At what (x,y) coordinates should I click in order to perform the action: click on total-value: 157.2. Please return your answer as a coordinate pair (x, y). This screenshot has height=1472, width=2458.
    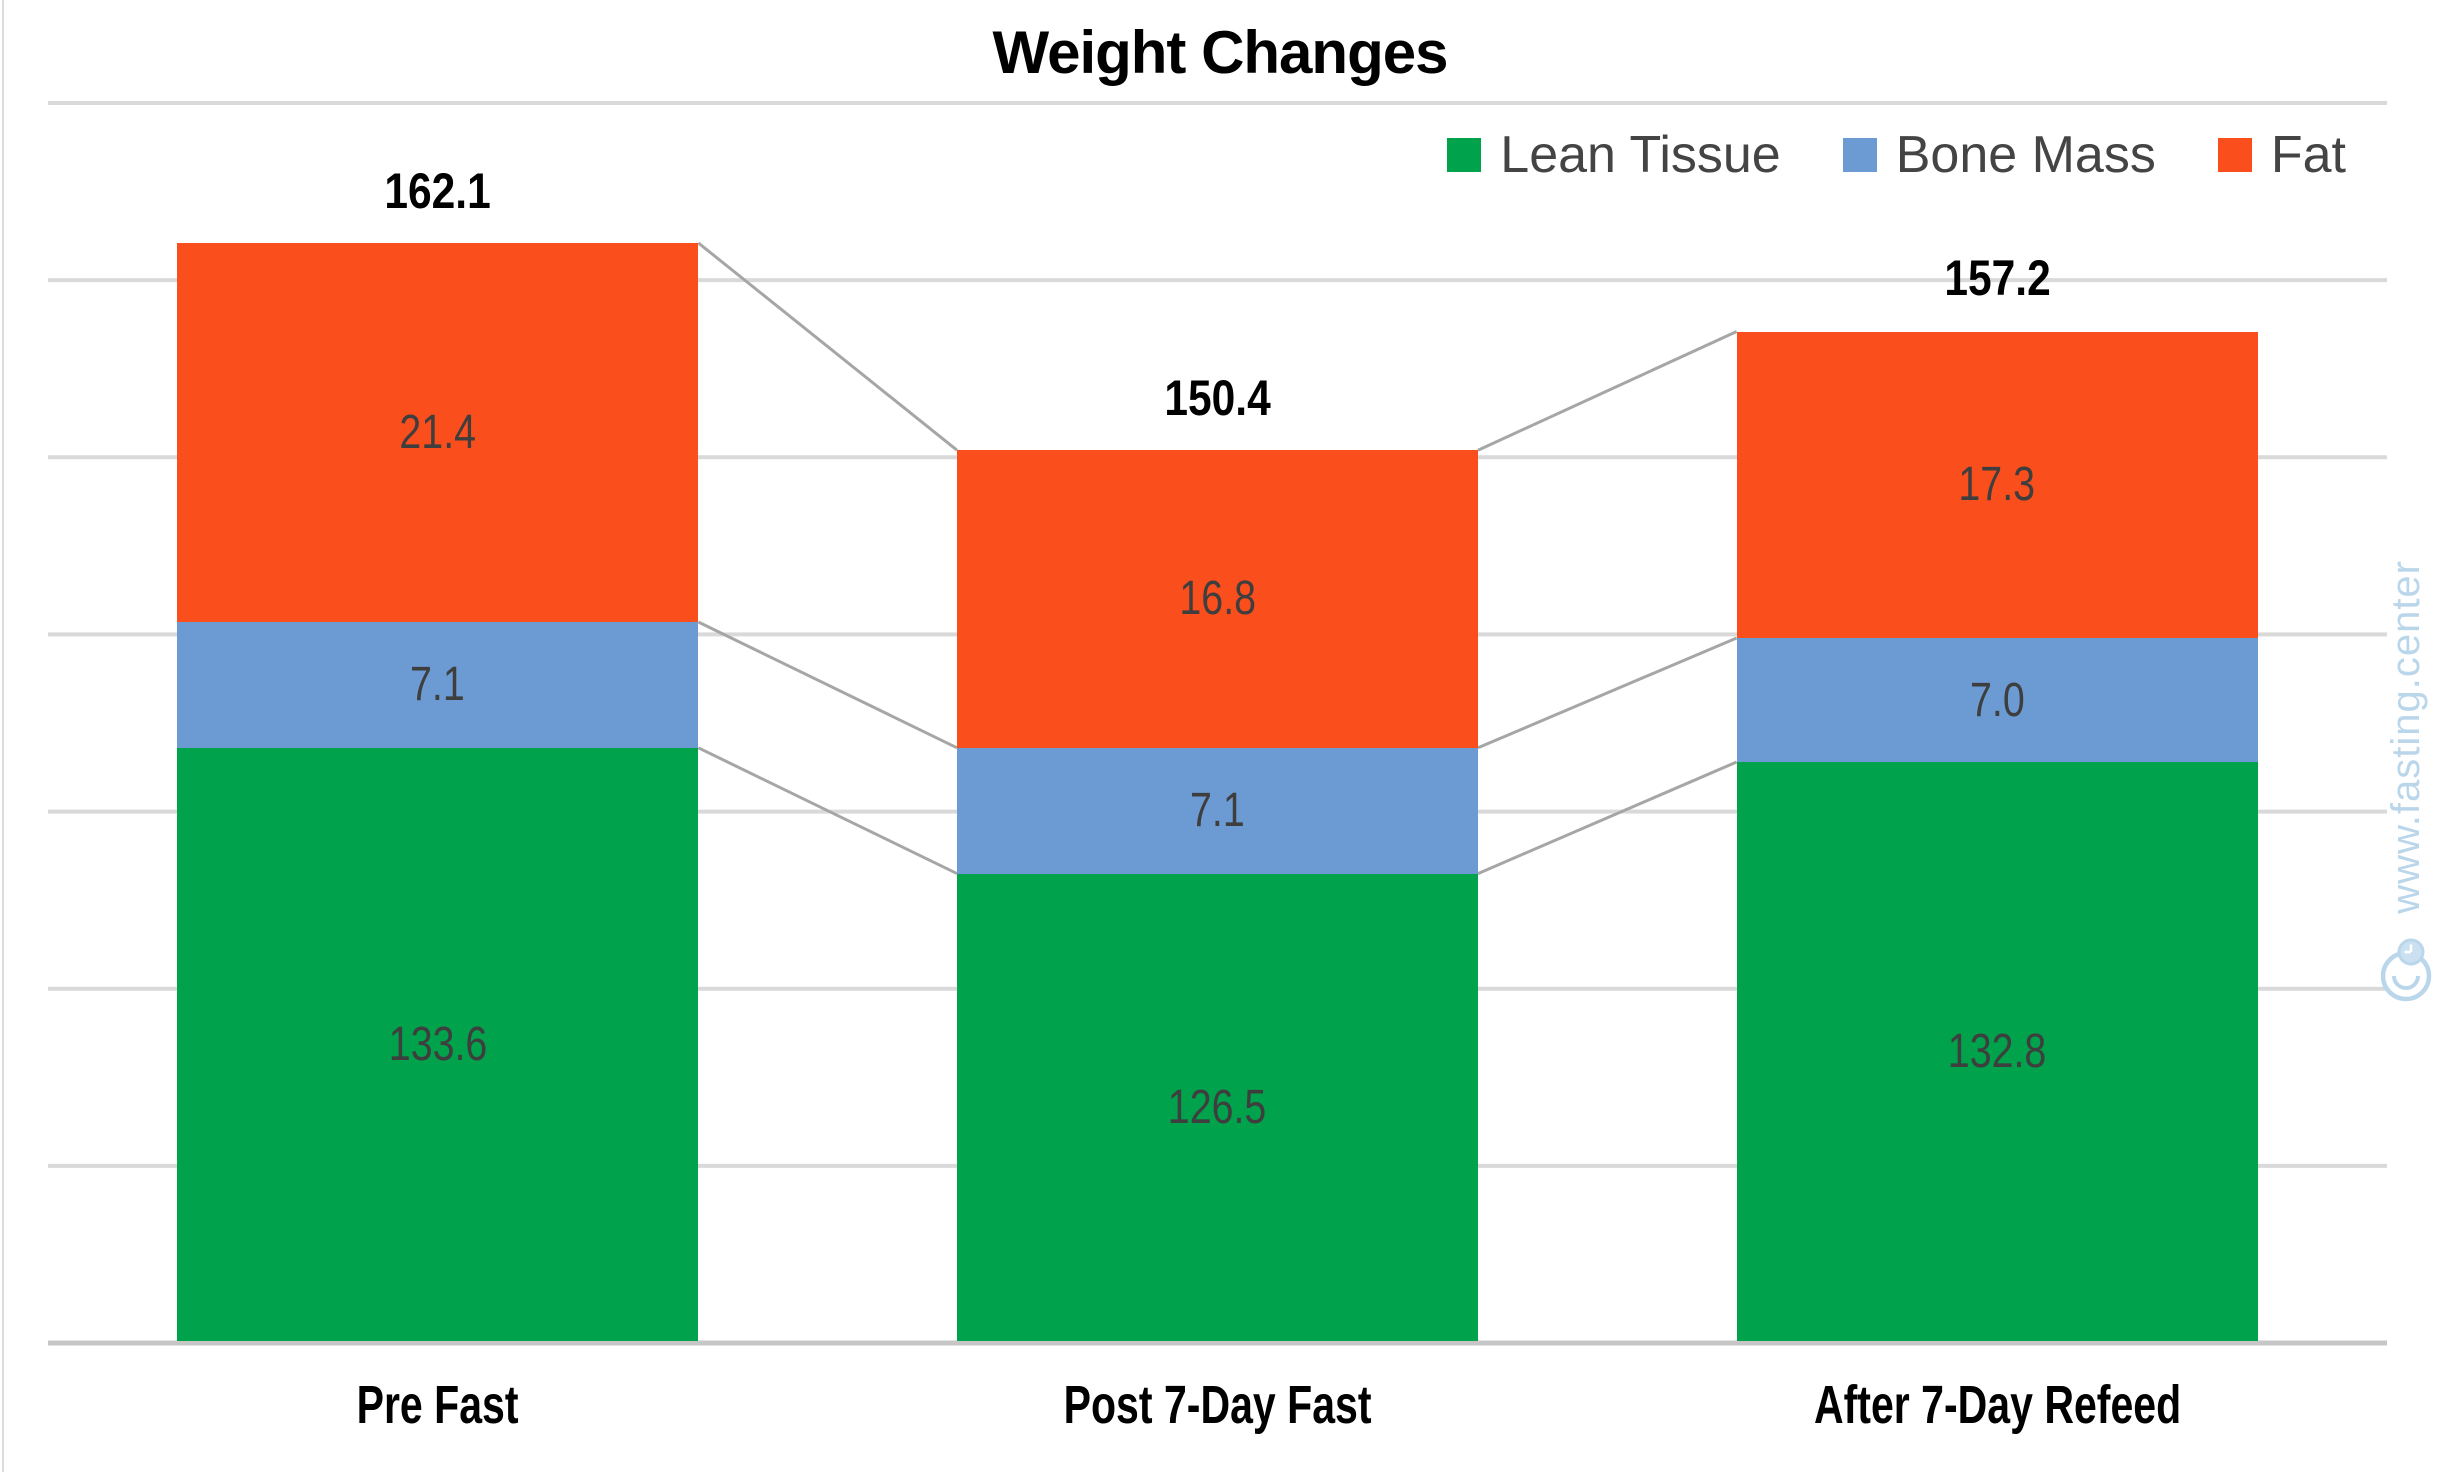
    Looking at the image, I should click on (1997, 277).